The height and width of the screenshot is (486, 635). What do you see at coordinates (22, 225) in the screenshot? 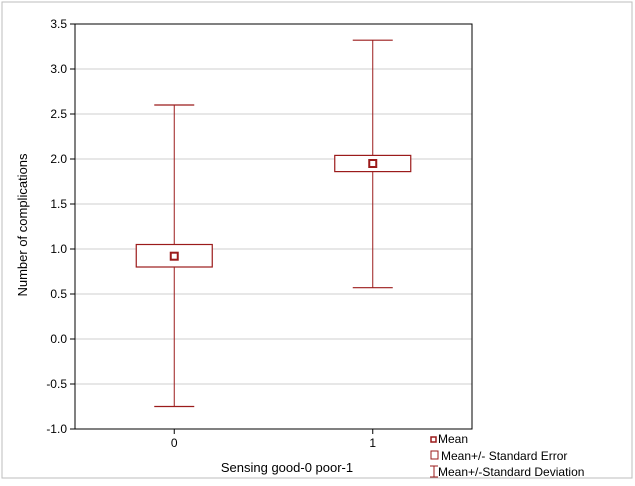
I see `y-axis-label: Number of complications` at bounding box center [22, 225].